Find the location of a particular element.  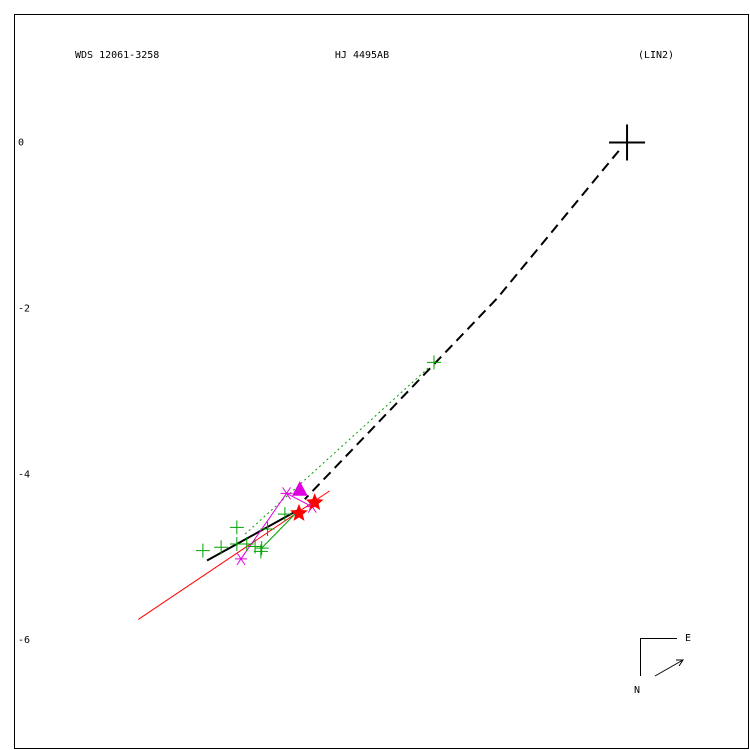

compass is located at coordinates (662, 657).